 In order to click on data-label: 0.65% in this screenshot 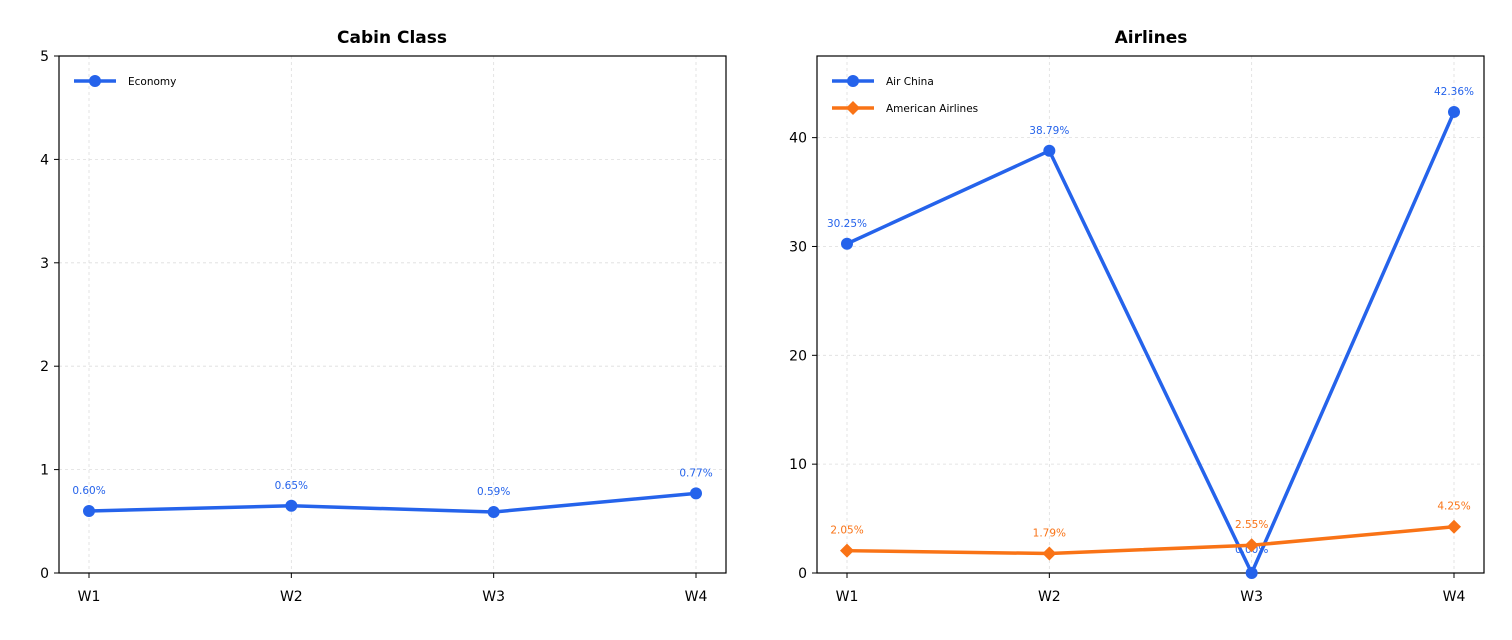, I will do `click(291, 486)`.